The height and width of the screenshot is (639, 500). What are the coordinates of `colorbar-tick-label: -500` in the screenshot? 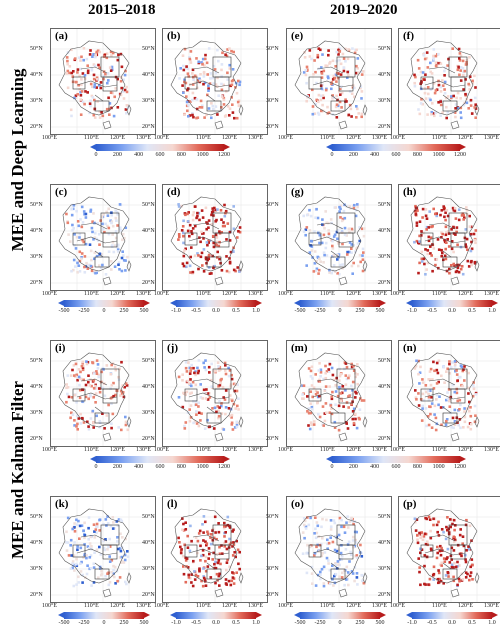 It's located at (300, 311).